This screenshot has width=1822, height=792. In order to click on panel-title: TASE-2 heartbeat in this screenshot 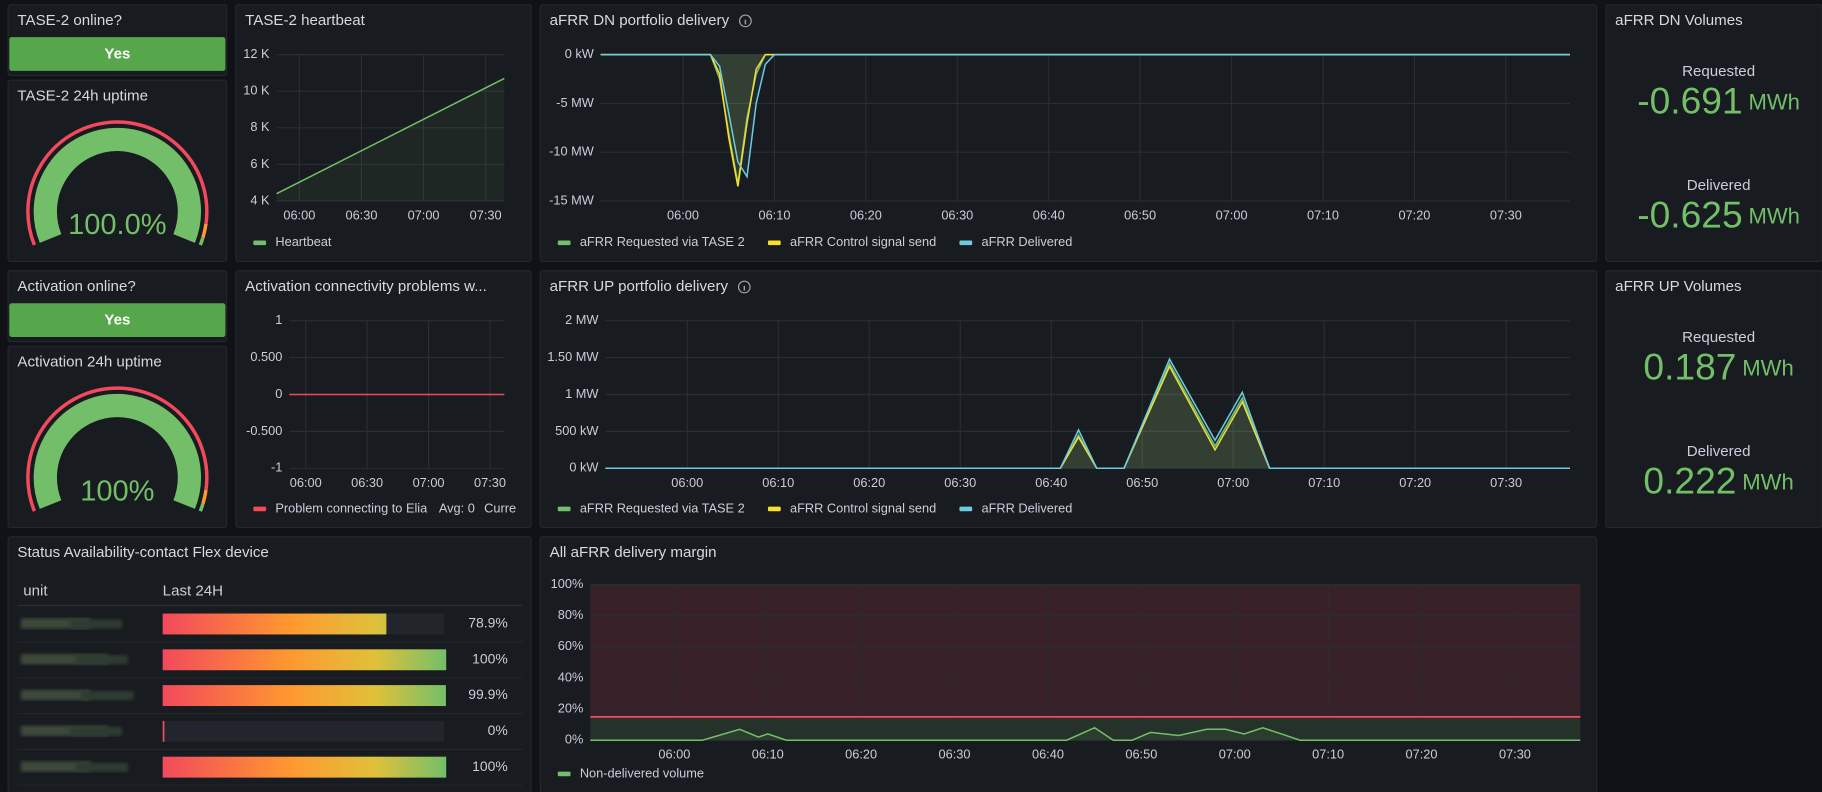, I will do `click(305, 20)`.